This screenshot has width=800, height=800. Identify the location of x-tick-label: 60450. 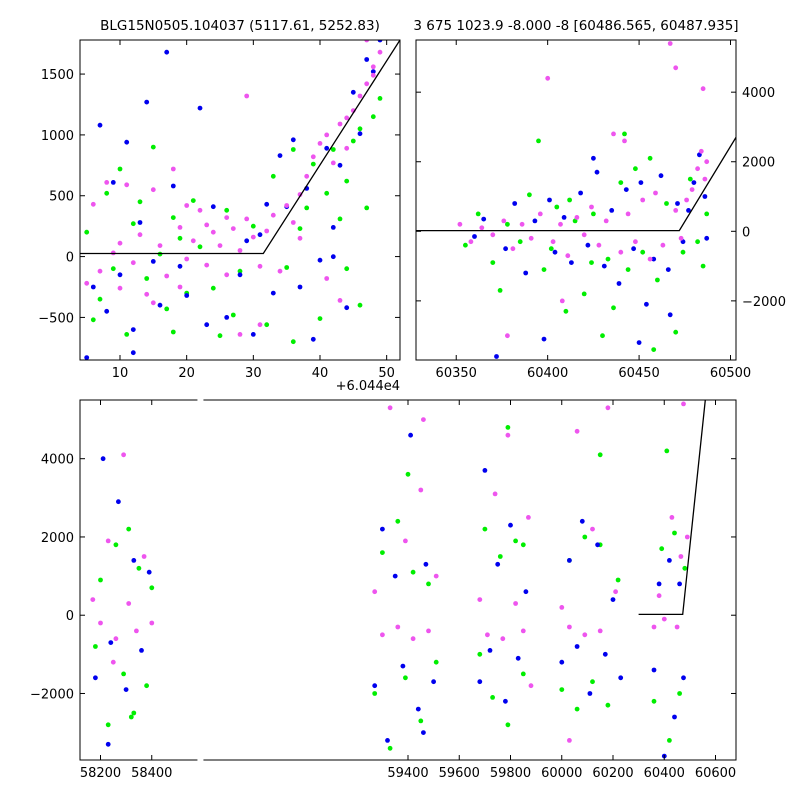
(638, 373).